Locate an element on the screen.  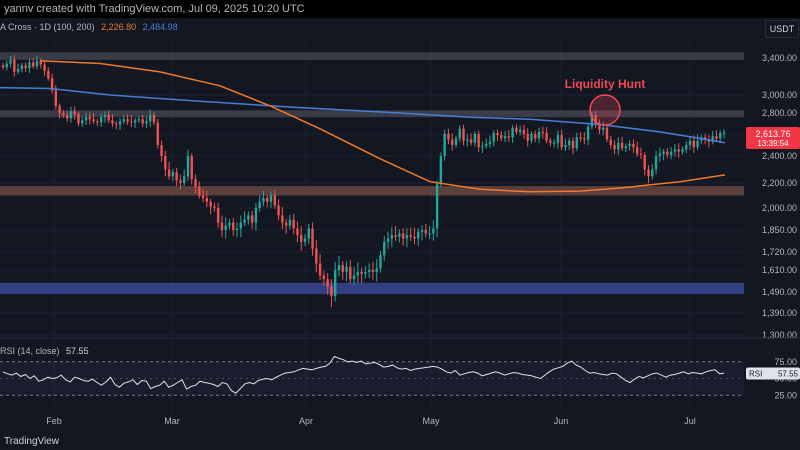
y-tick-label: 1,720.00 is located at coordinates (779, 252).